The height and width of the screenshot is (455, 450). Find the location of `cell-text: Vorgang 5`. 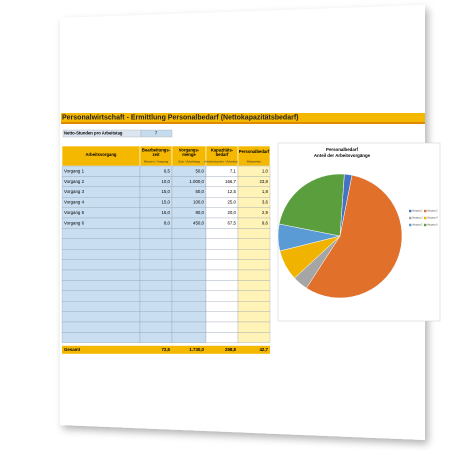

cell-text: Vorgang 5 is located at coordinates (74, 212).